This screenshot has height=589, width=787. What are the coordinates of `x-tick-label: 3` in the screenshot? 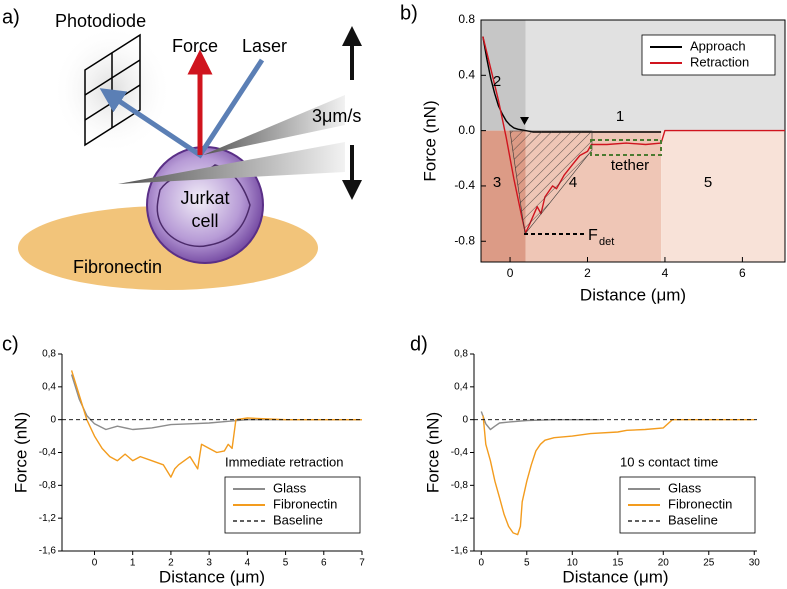 It's located at (209, 563).